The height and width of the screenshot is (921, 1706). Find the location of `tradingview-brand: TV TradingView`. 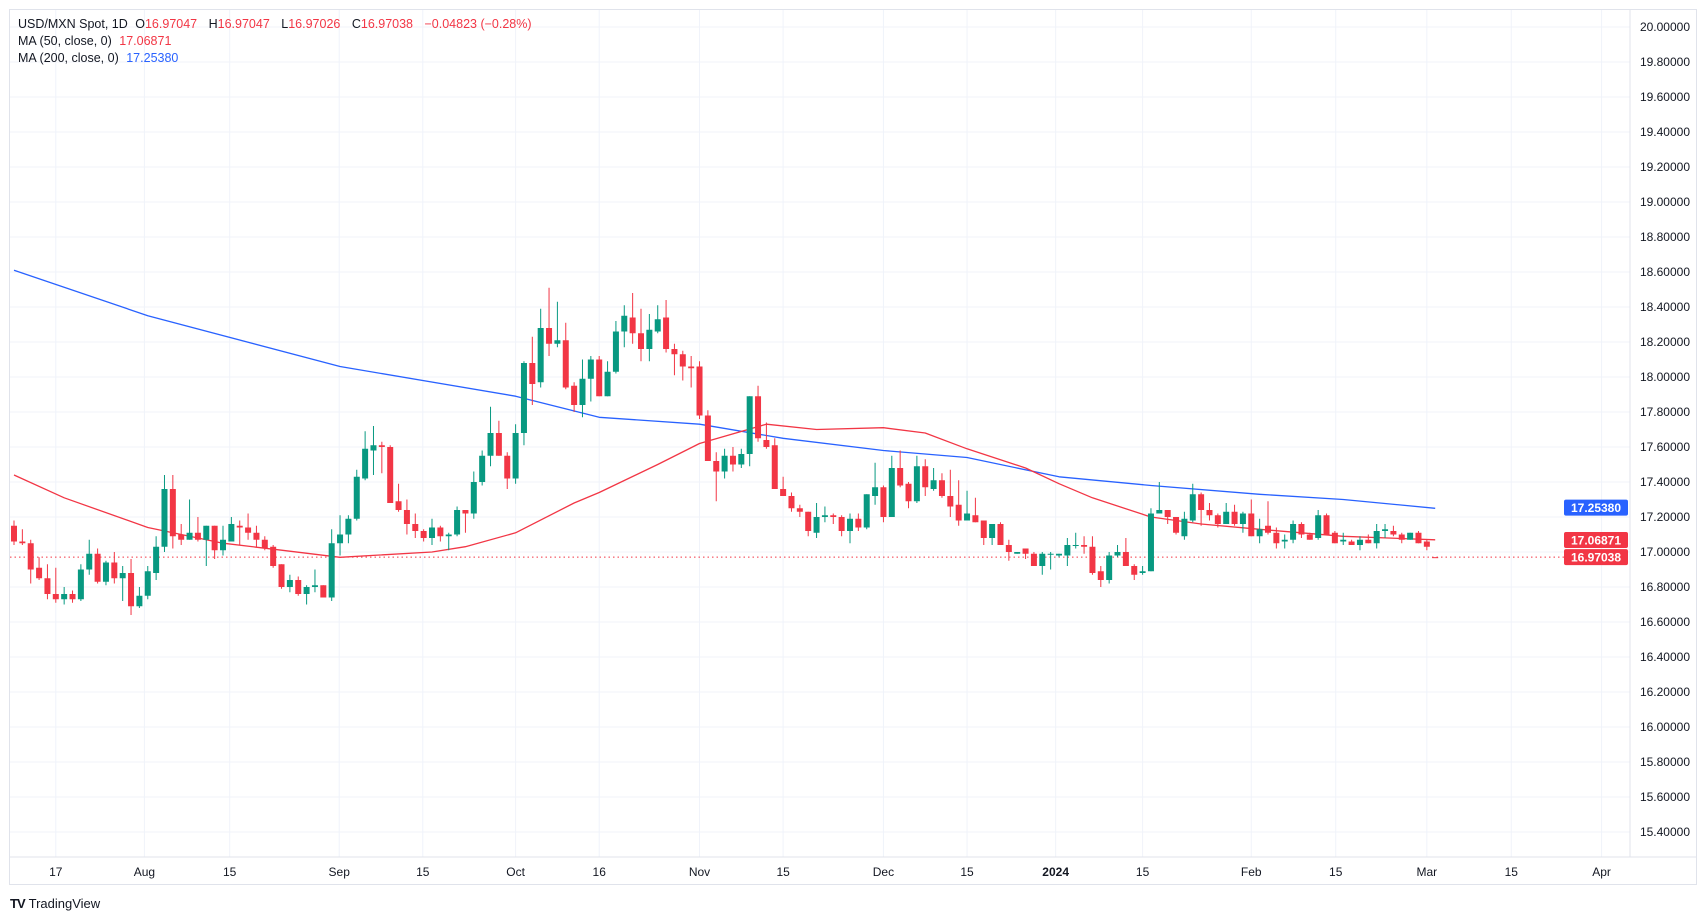

tradingview-brand: TV TradingView is located at coordinates (55, 903).